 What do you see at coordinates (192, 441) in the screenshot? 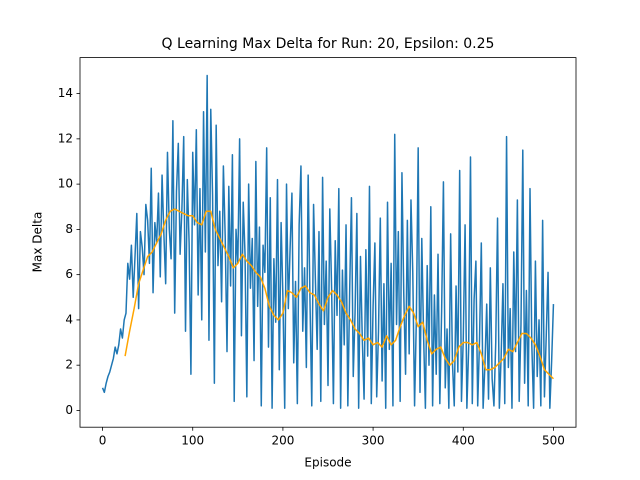
I see `x-tick-label: 100` at bounding box center [192, 441].